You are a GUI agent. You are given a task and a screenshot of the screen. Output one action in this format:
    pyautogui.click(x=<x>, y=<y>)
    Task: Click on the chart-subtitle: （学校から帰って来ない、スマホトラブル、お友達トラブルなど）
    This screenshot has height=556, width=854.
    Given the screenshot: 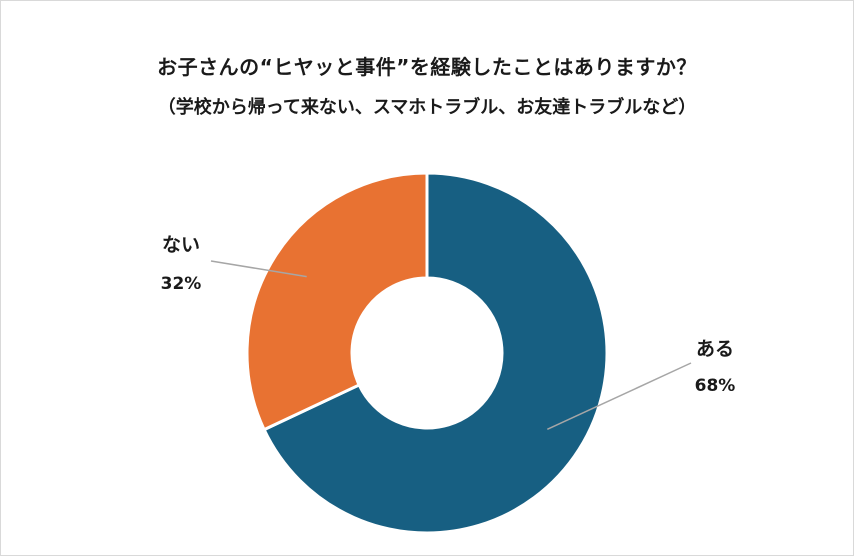 What is the action you would take?
    pyautogui.click(x=427, y=107)
    